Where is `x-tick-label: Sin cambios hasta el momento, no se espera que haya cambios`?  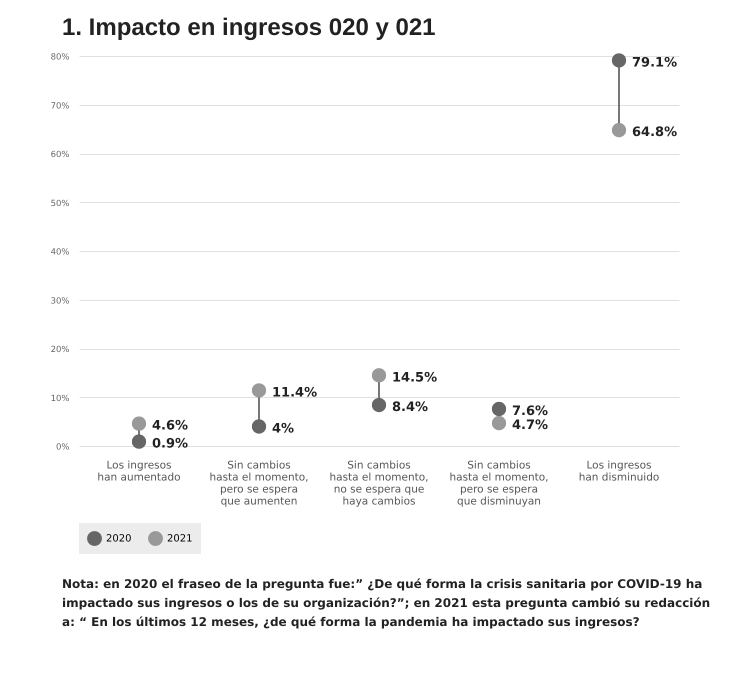
x-tick-label: Sin cambios hasta el momento, no se espera que haya cambios is located at coordinates (379, 484).